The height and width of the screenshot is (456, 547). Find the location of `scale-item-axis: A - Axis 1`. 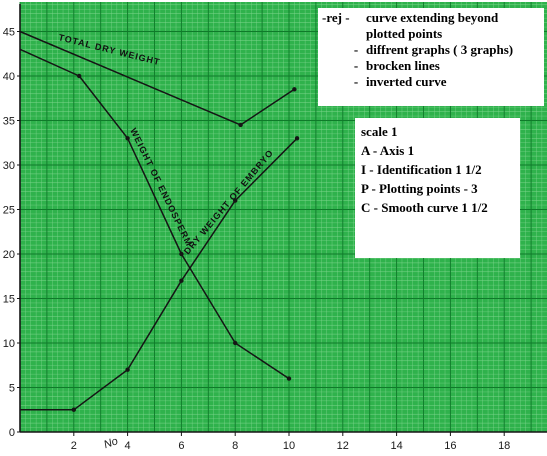

scale-item-axis: A - Axis 1 is located at coordinates (388, 150).